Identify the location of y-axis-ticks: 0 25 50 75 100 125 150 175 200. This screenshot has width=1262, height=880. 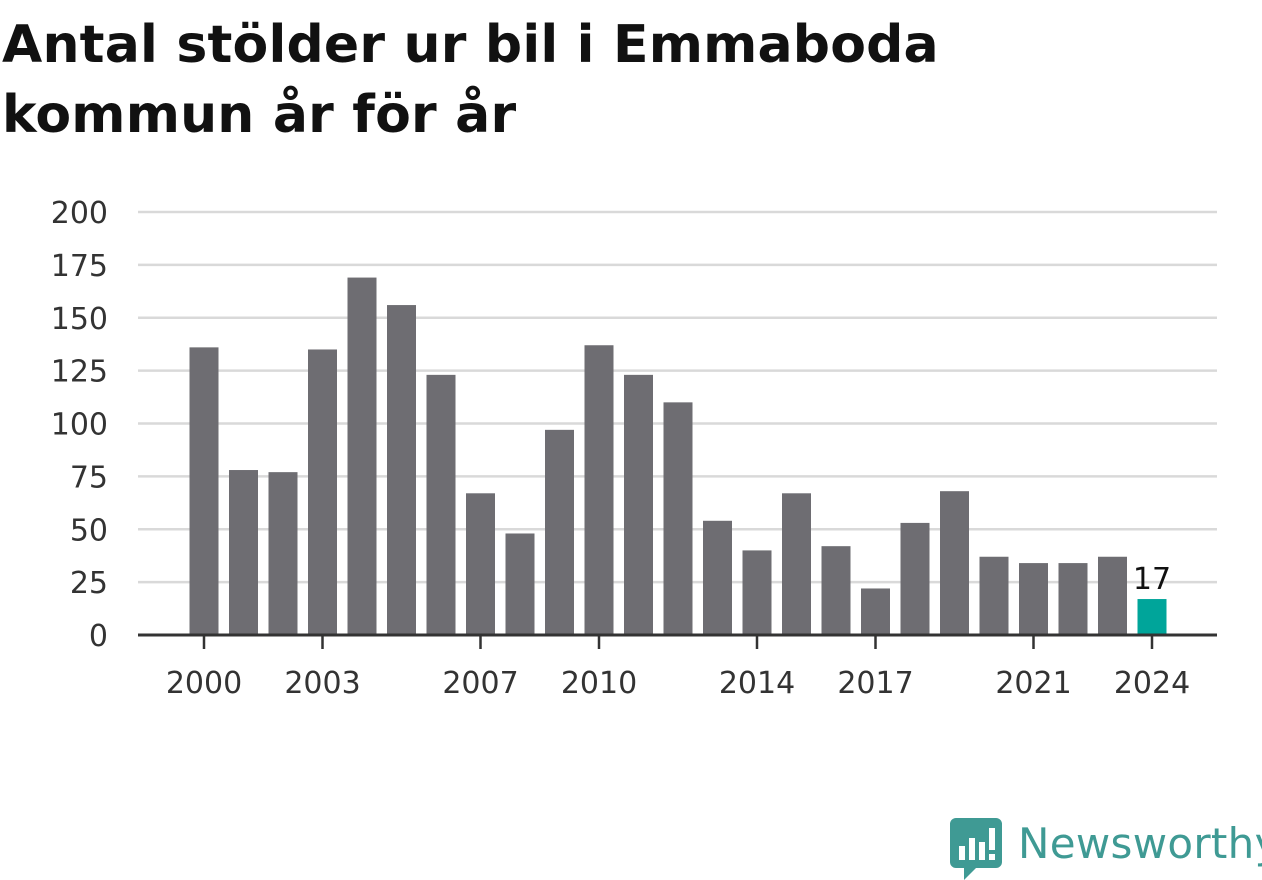
(79, 425).